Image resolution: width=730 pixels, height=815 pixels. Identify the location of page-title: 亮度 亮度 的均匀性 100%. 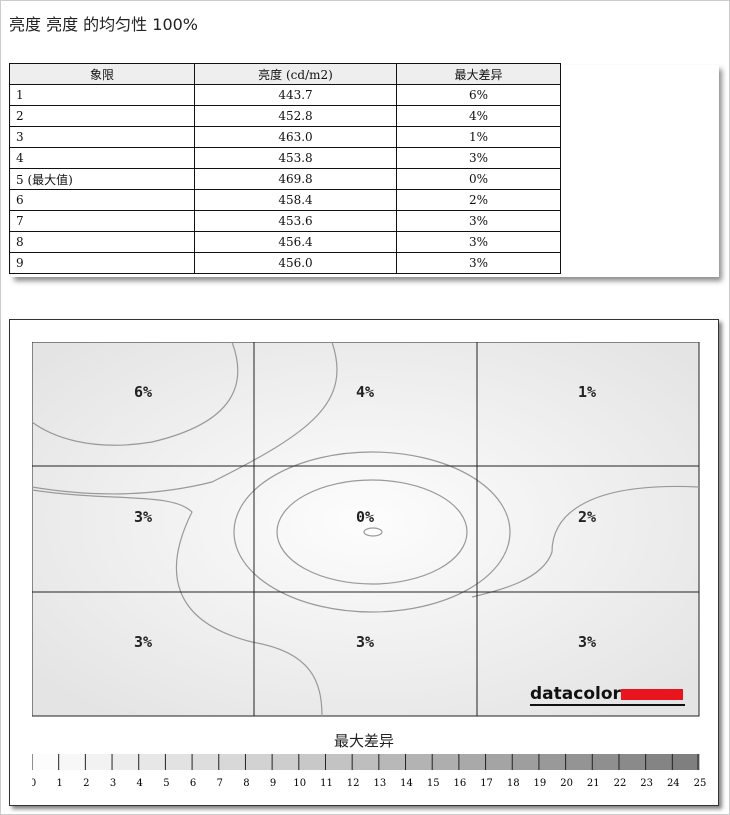
(104, 24).